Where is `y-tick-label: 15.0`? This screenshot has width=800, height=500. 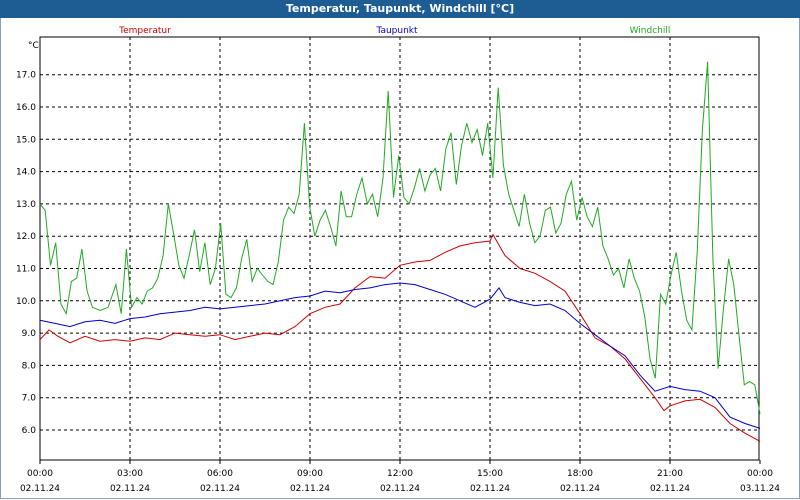
y-tick-label: 15.0 is located at coordinates (26, 140).